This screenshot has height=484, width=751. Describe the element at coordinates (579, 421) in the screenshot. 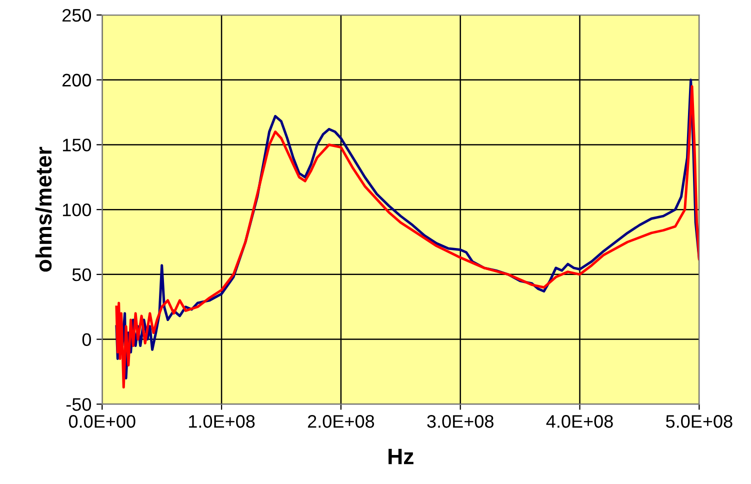

I see `x-tick-label: 4.0E+08` at that location.